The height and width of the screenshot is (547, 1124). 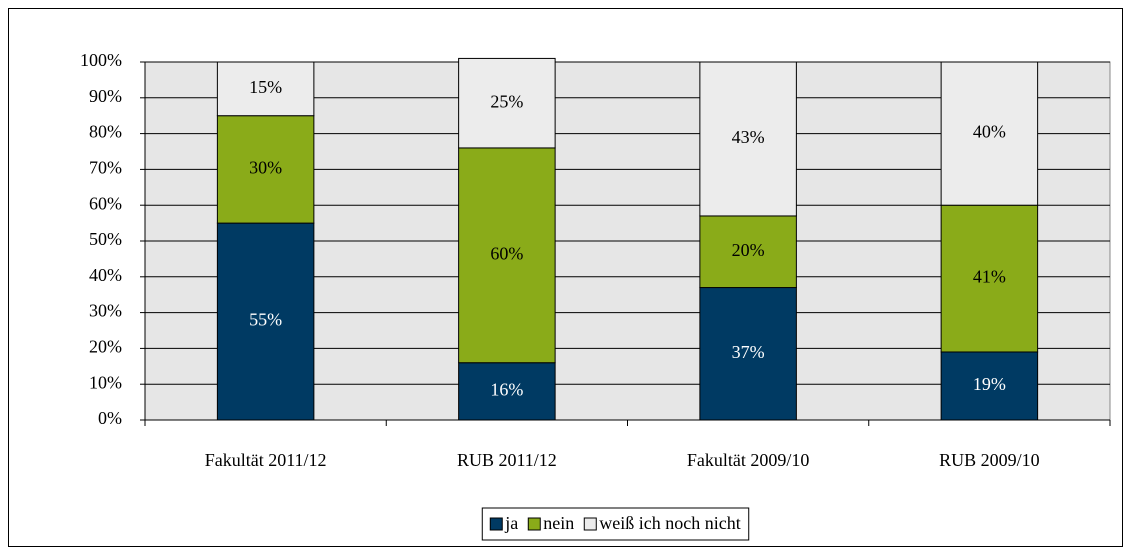 I want to click on legend: ja nein weiß ich noch nicht, so click(x=615, y=524).